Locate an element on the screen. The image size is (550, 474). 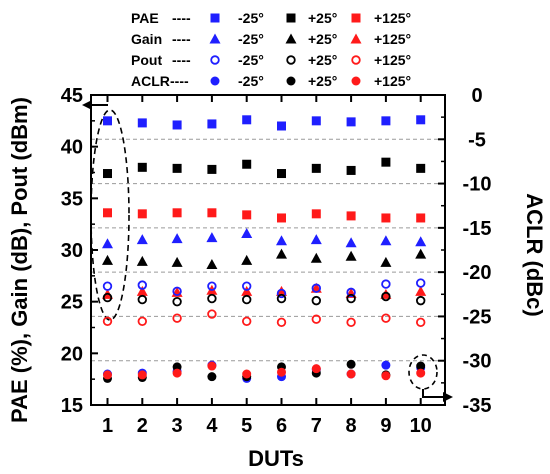
series-aclr-+25 is located at coordinates (264, 371).